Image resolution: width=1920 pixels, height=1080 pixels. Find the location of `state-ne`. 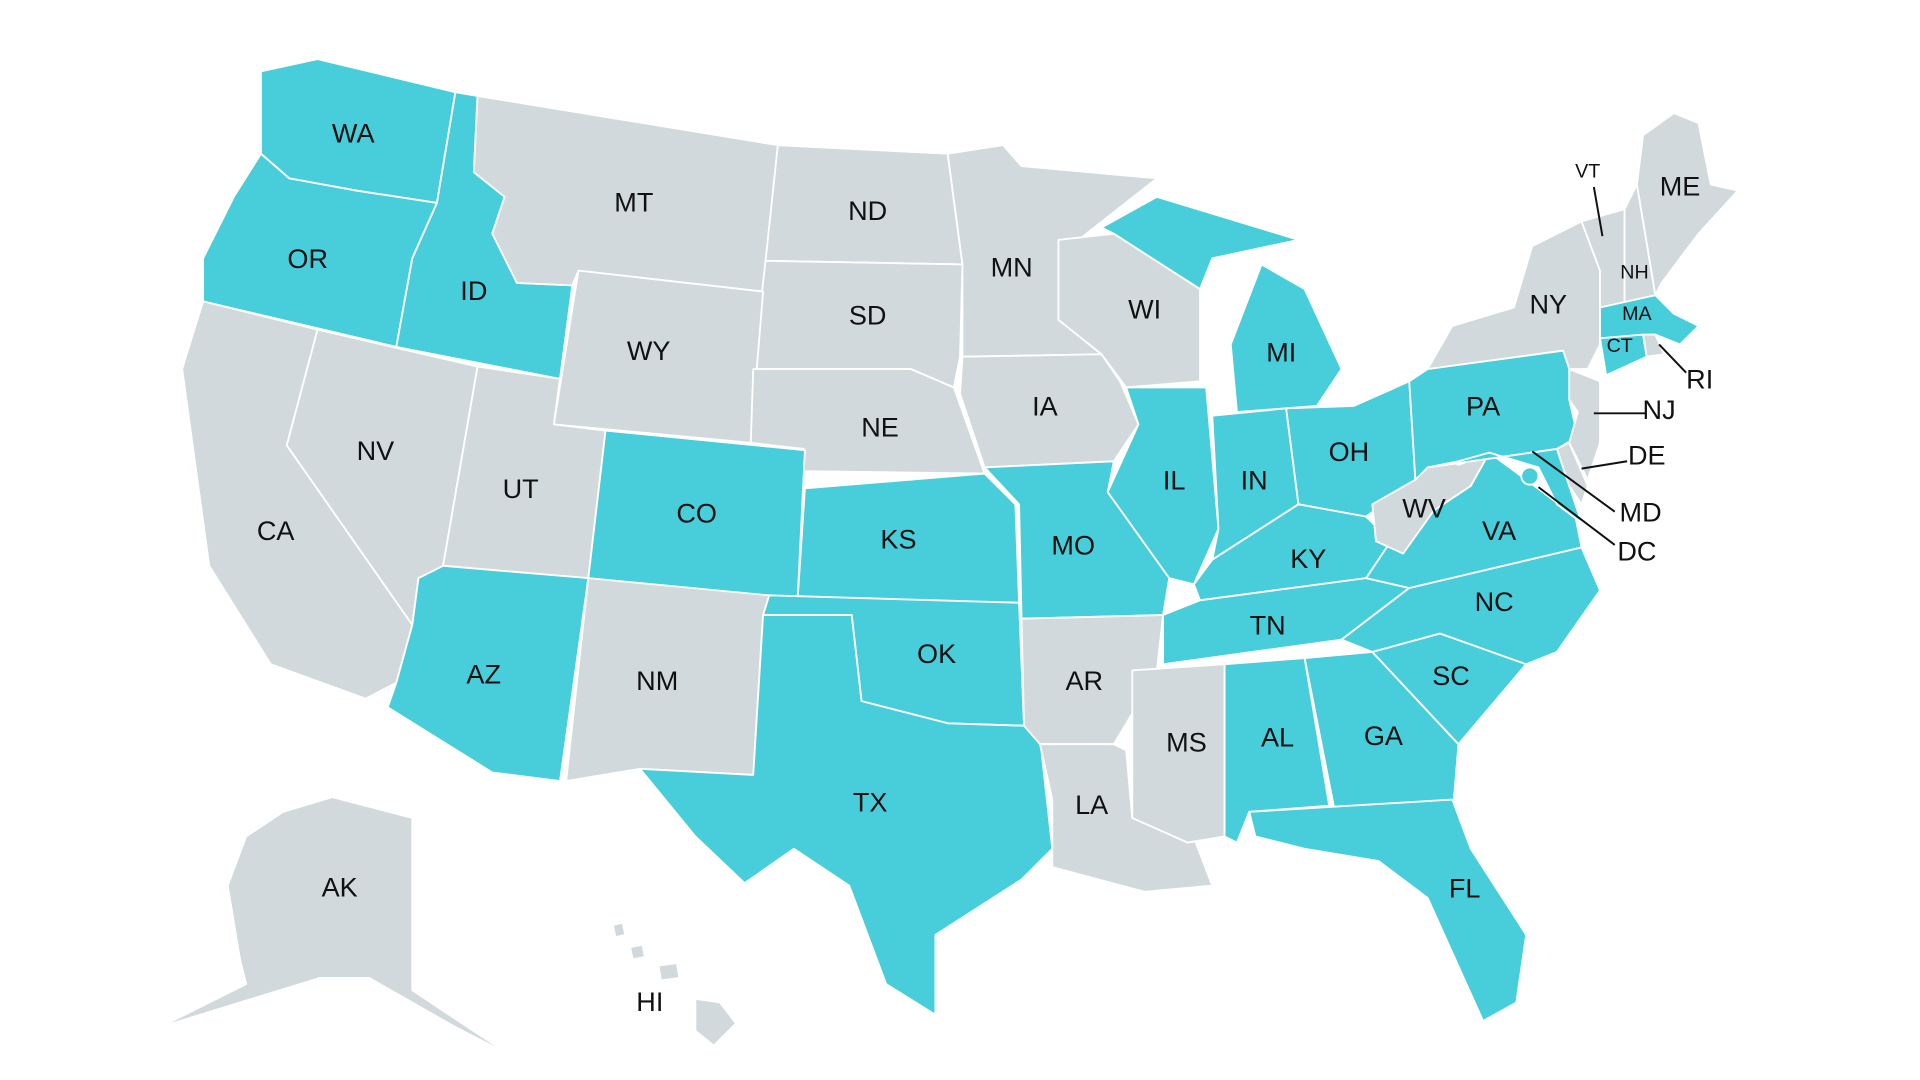

state-ne is located at coordinates (867, 421).